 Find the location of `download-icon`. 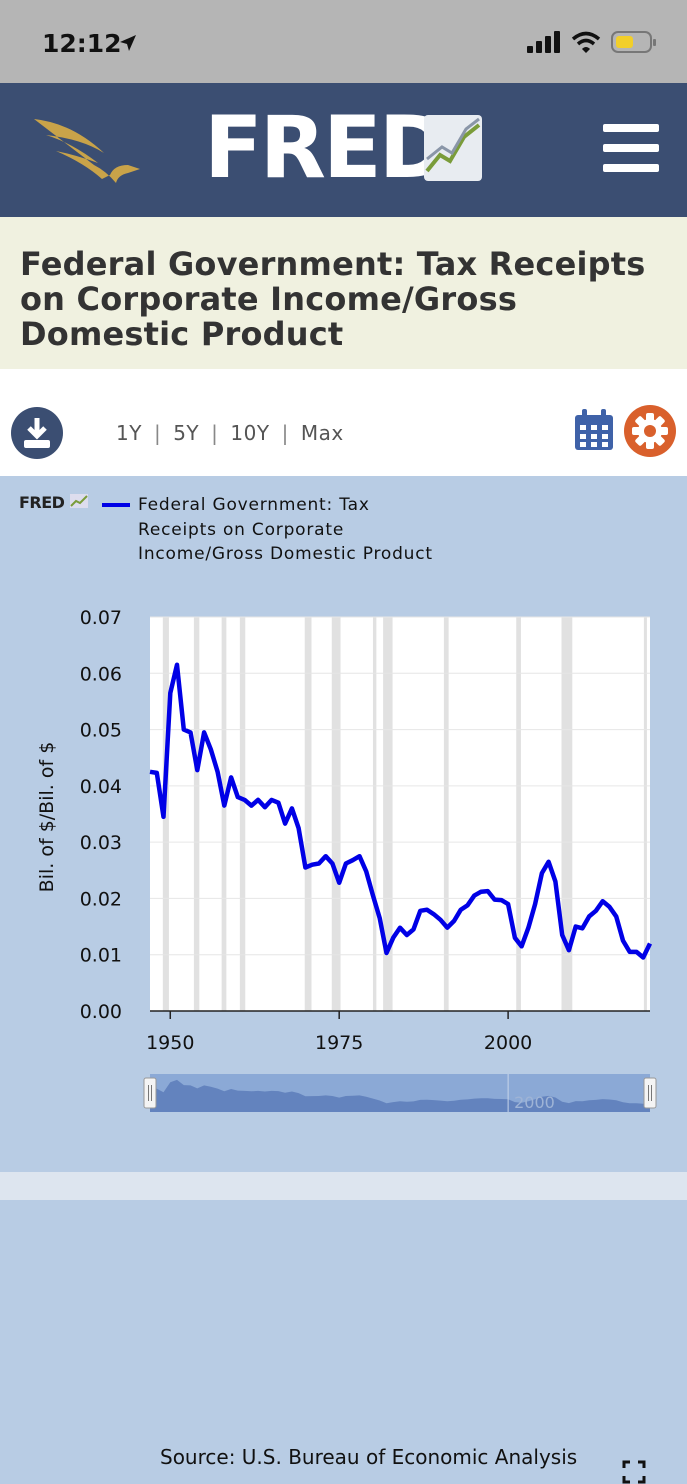

download-icon is located at coordinates (37, 433).